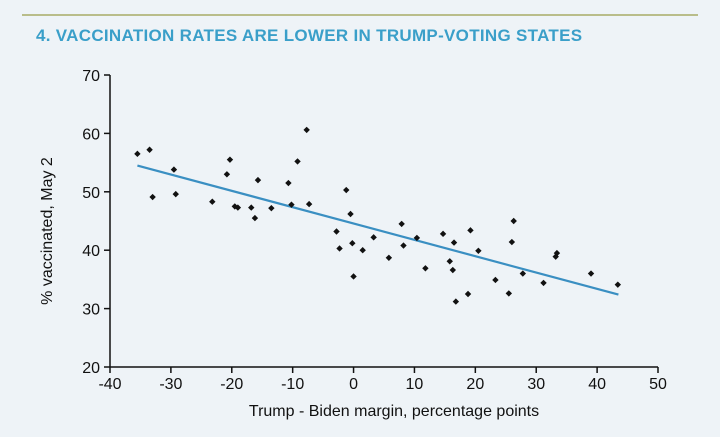 The image size is (720, 437). What do you see at coordinates (360, 15) in the screenshot?
I see `top-rule` at bounding box center [360, 15].